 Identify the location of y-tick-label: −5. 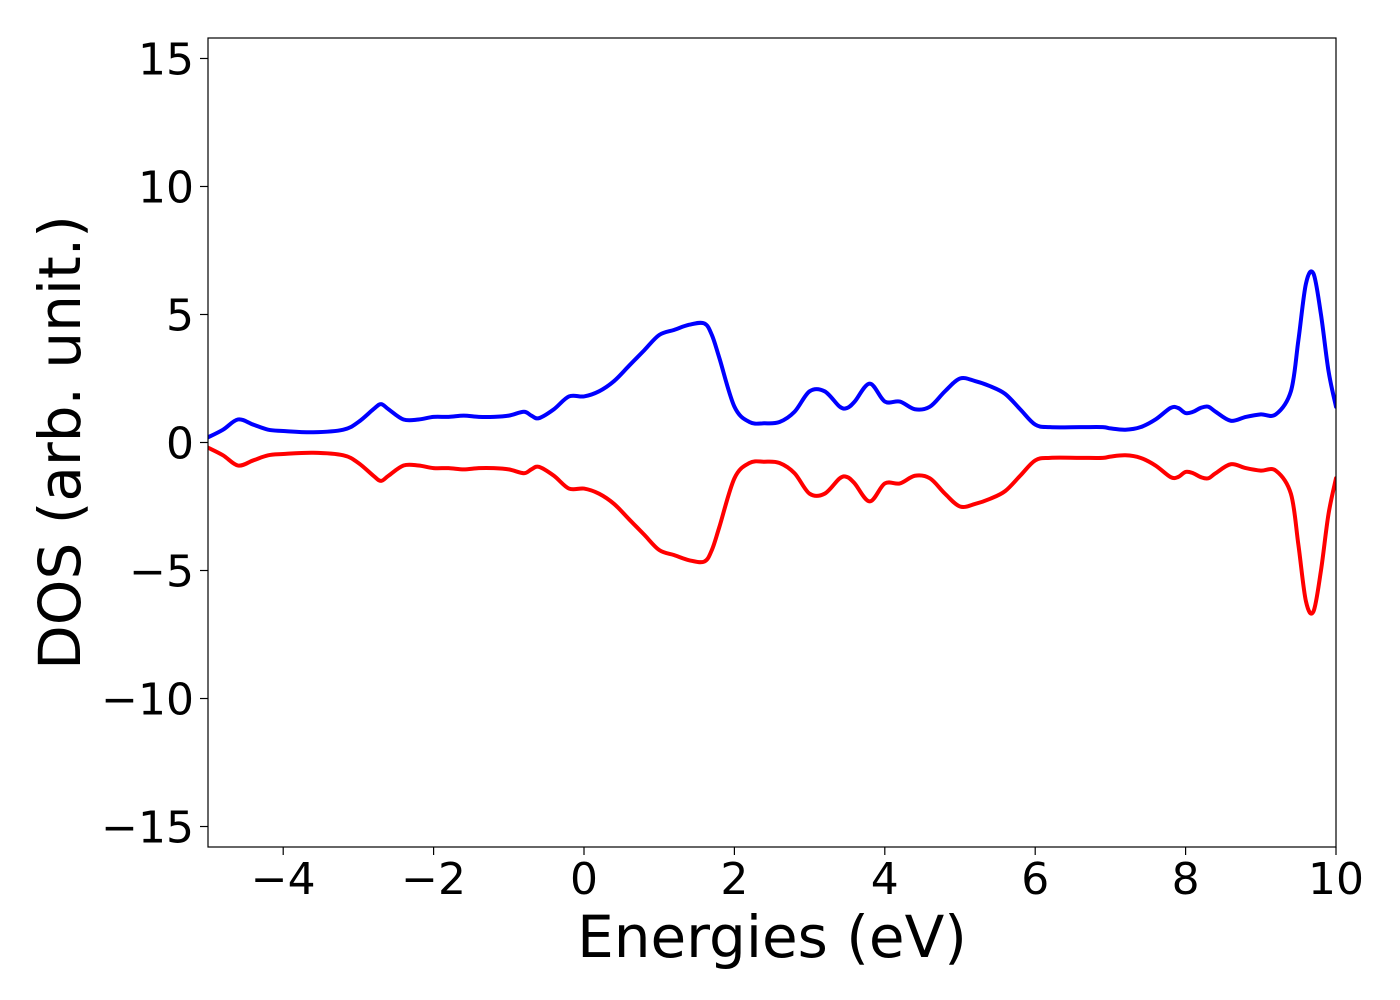
(161, 572).